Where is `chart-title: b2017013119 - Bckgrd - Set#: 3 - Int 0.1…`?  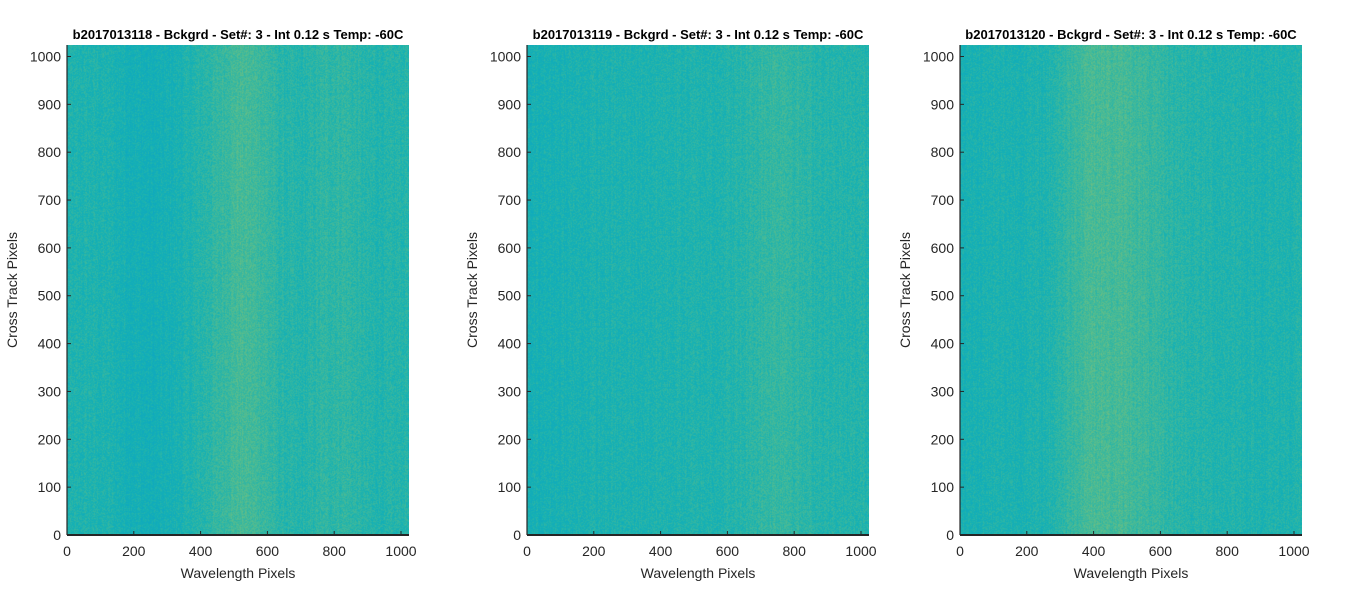
chart-title: b2017013119 - Bckgrd - Set#: 3 - Int 0.1… is located at coordinates (698, 34).